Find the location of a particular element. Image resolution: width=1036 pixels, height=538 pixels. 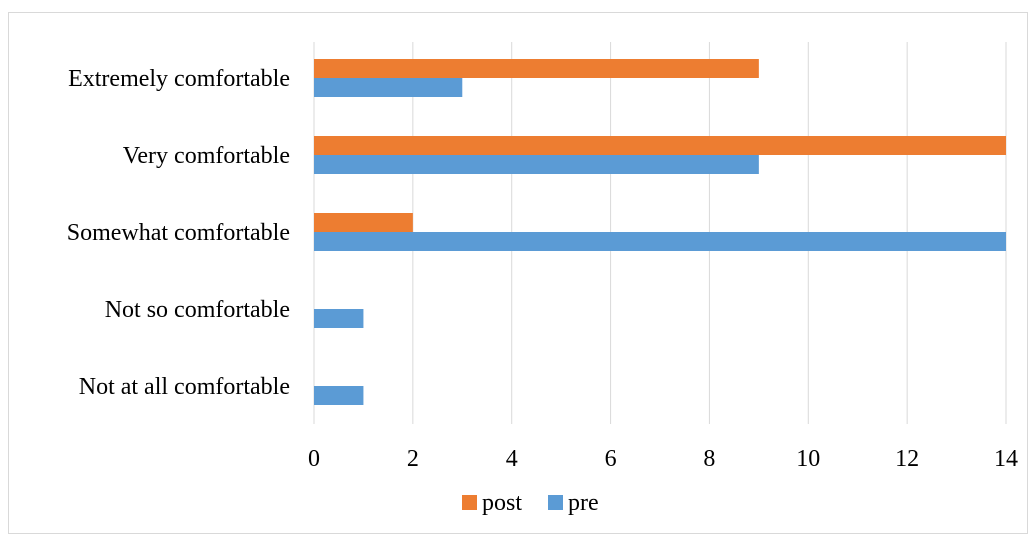

x-tick-labels: 0 2 4 6 8 10 12 14 is located at coordinates (663, 459).